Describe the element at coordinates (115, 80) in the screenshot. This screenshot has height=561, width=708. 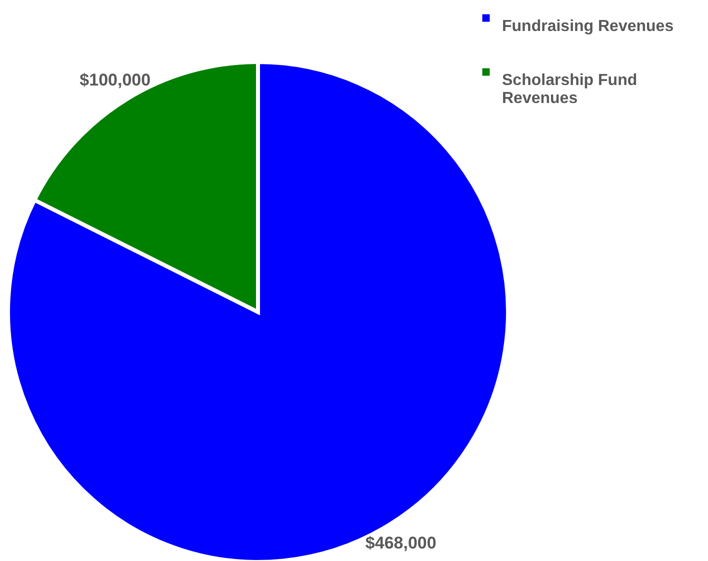
I see `data-label: $100,000` at that location.